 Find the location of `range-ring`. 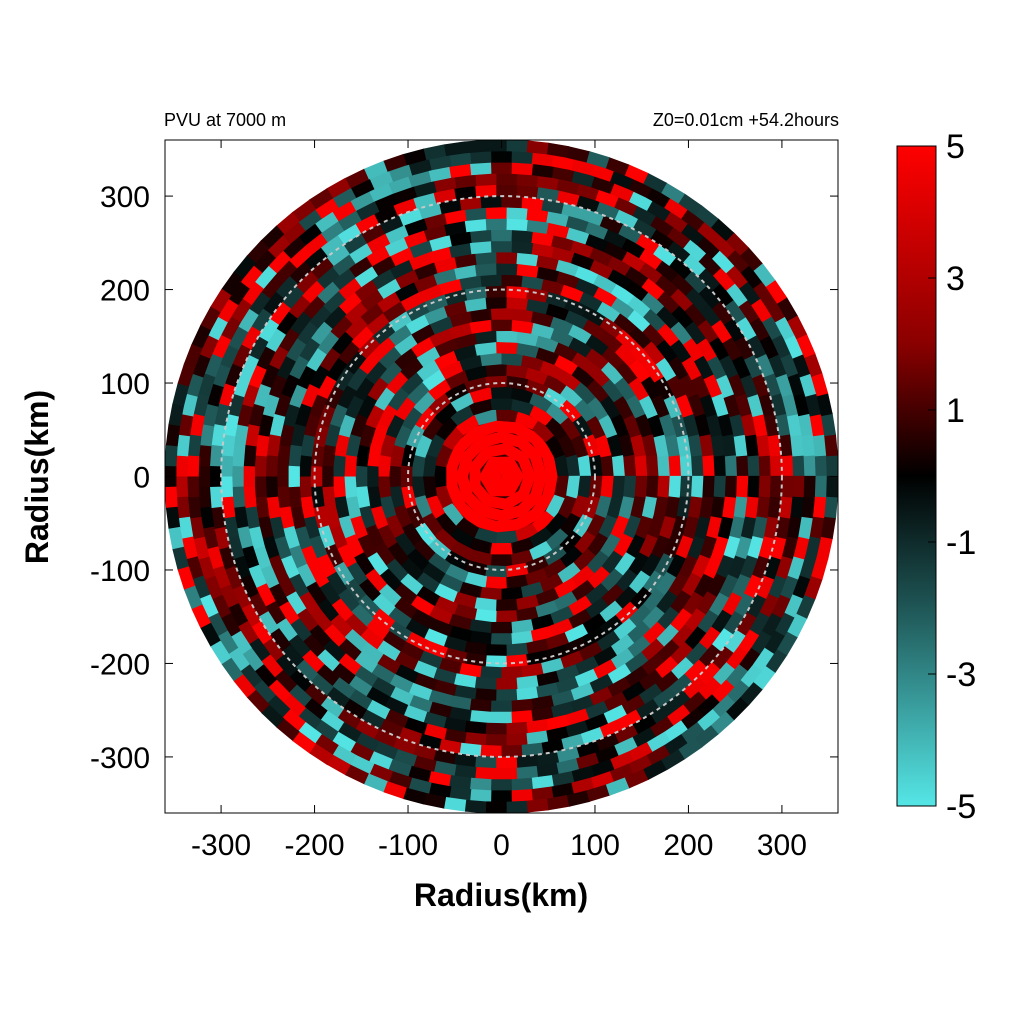

range-ring is located at coordinates (501, 476).